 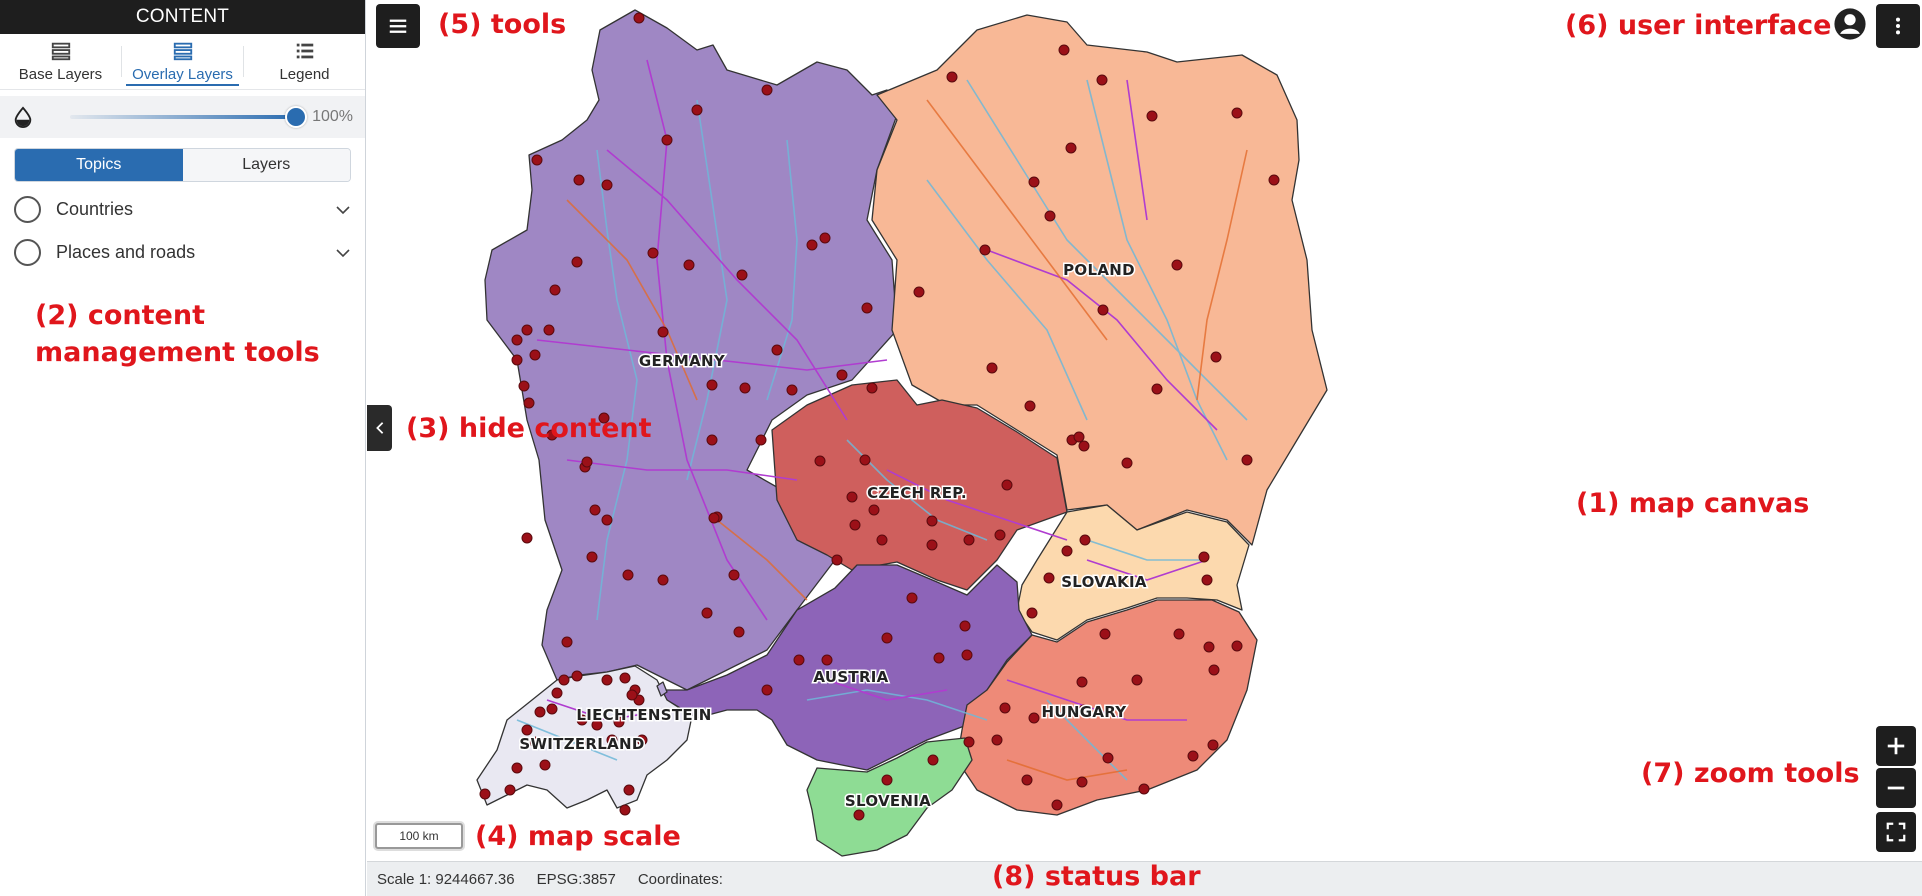 I want to click on map-scale-bar: 100 km, so click(x=419, y=836).